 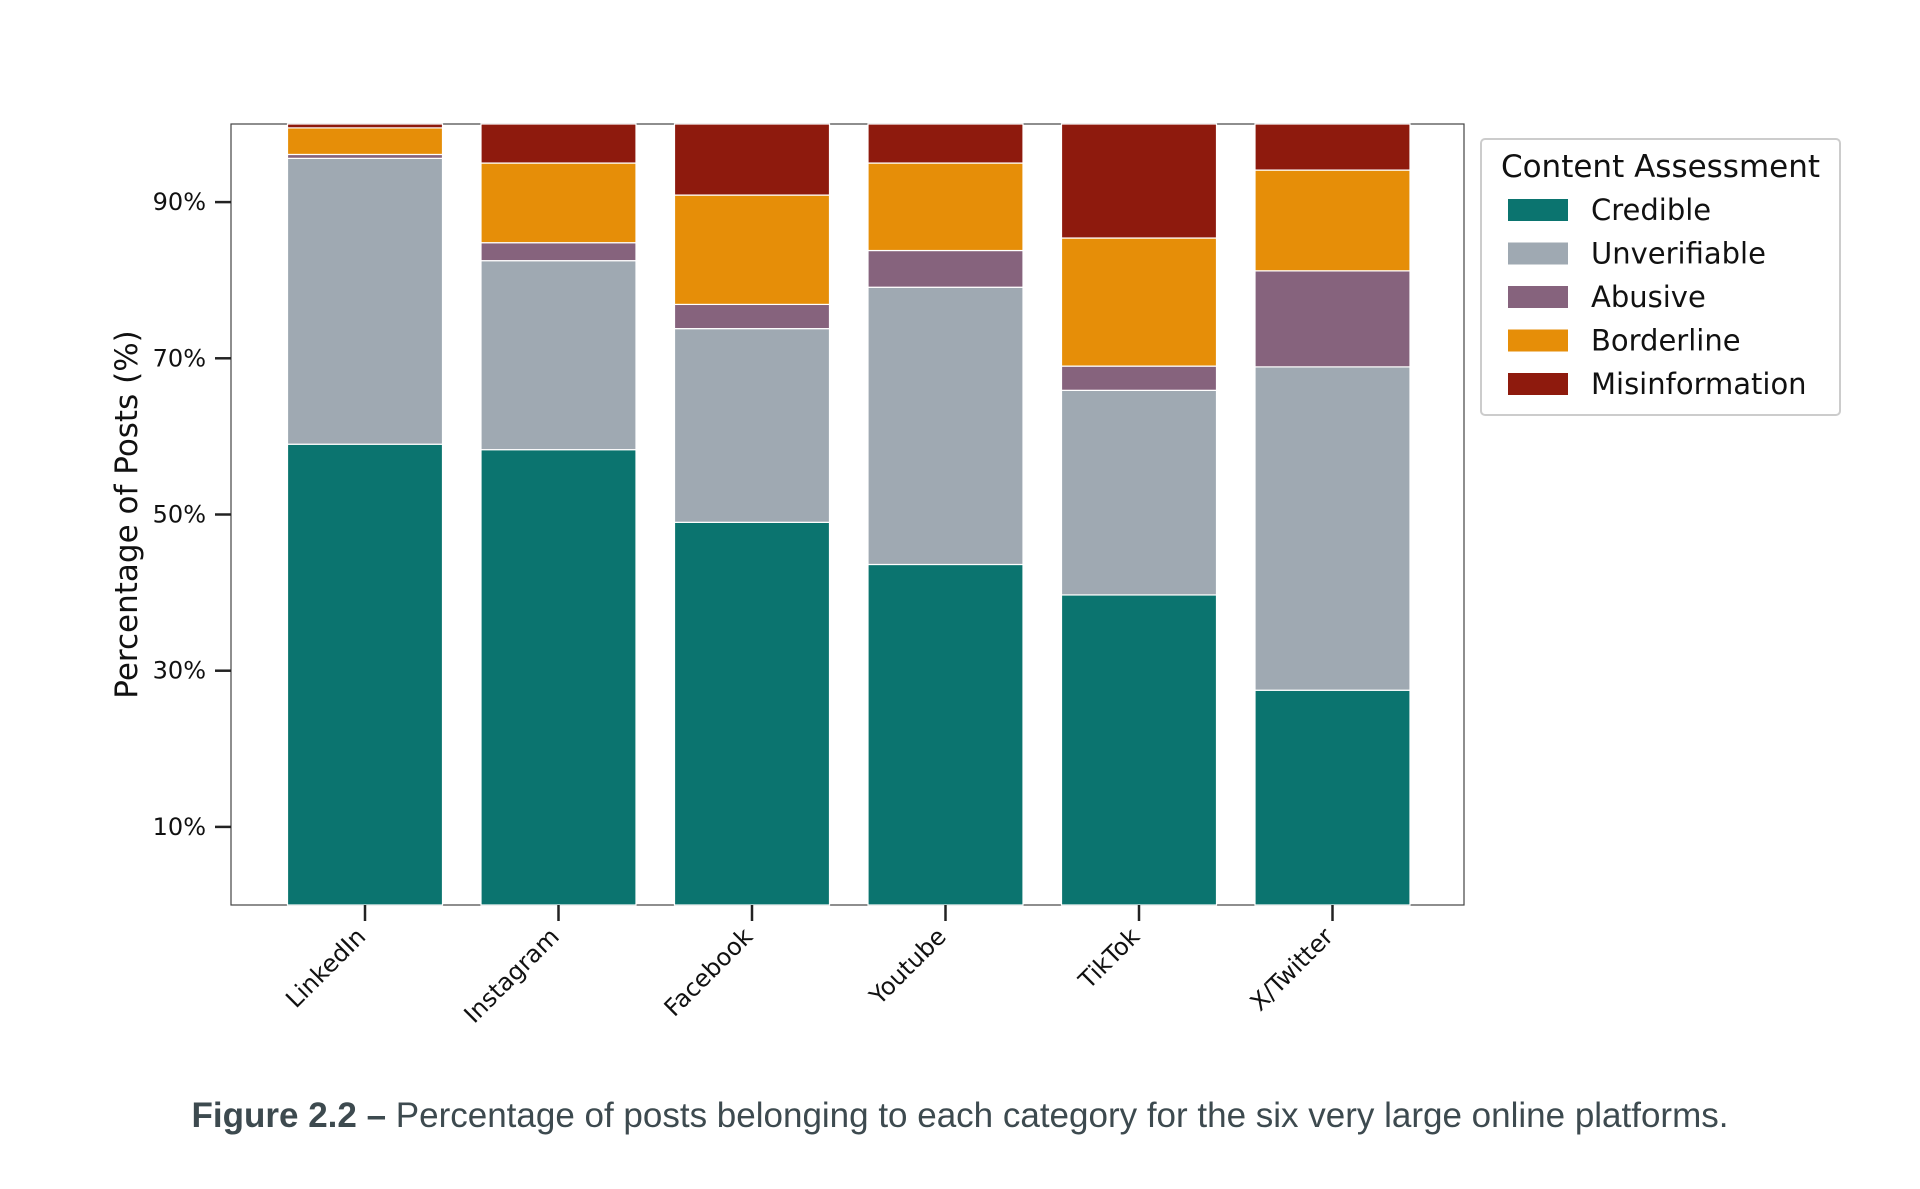 I want to click on bar-tiktok-unverifiable, so click(x=1139, y=492).